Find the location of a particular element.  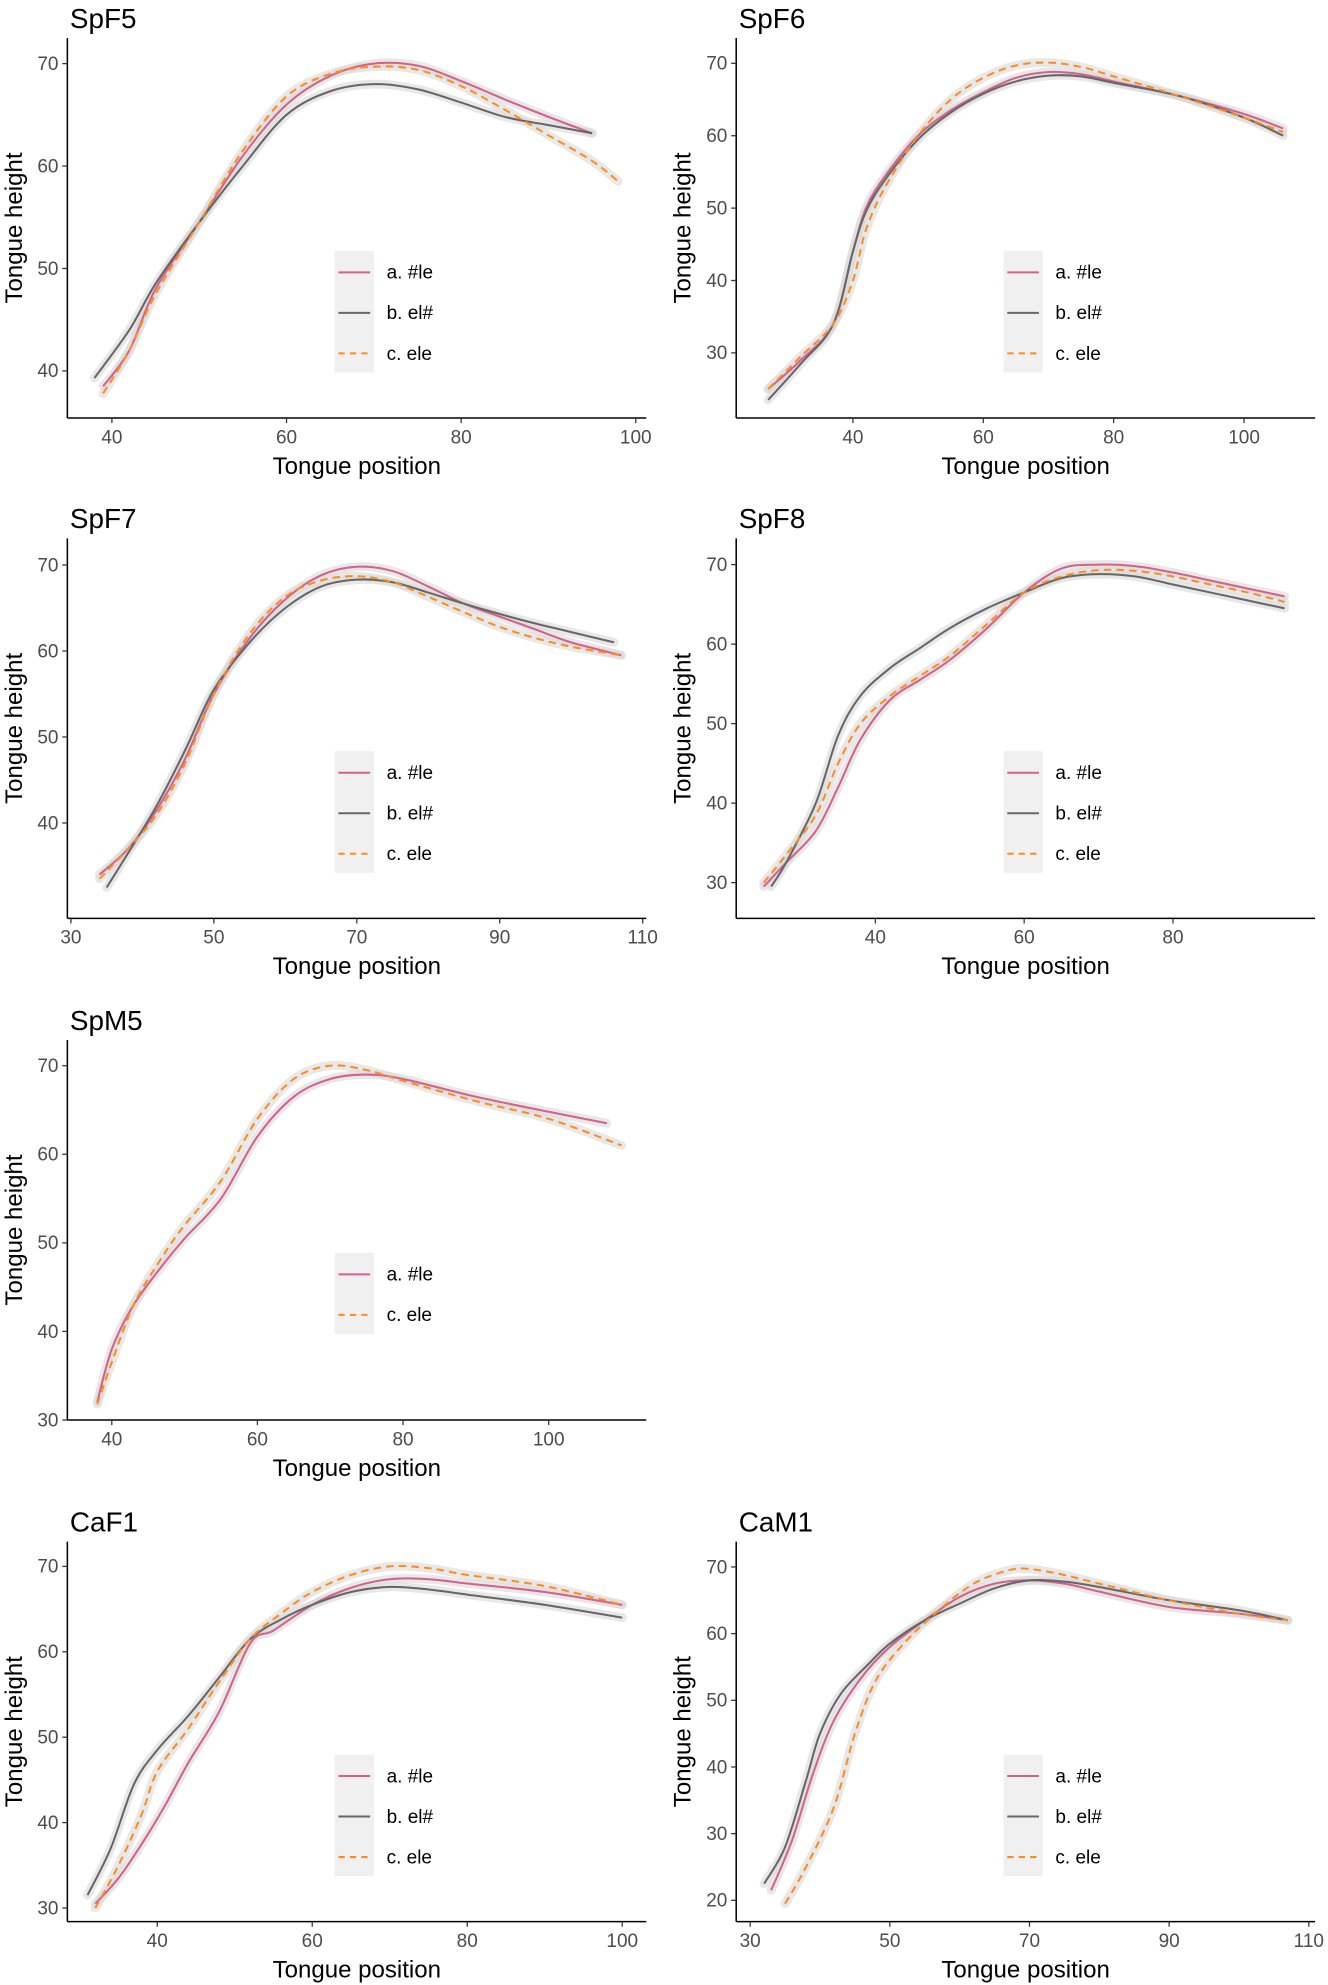

x-tick-label: 70 is located at coordinates (356, 938).